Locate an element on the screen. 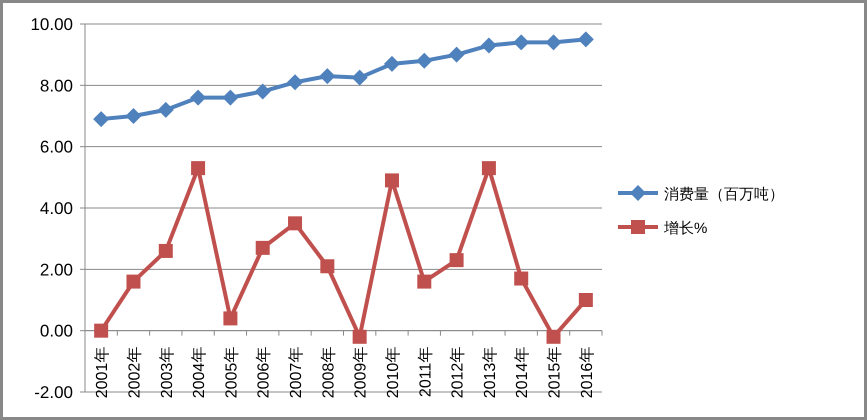 This screenshot has width=867, height=420. x-tick-label: 2007年 is located at coordinates (297, 372).